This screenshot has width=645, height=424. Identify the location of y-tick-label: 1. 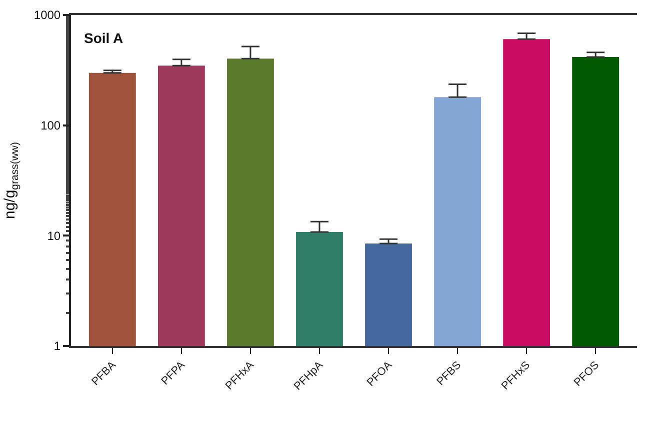
(57, 346).